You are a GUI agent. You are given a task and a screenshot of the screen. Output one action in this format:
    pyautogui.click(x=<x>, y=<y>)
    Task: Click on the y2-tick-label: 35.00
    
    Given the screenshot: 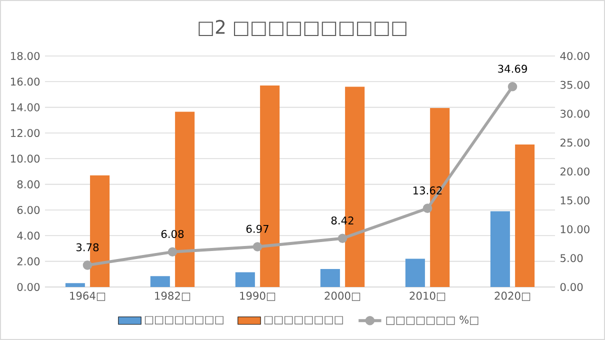 What is the action you would take?
    pyautogui.click(x=575, y=84)
    